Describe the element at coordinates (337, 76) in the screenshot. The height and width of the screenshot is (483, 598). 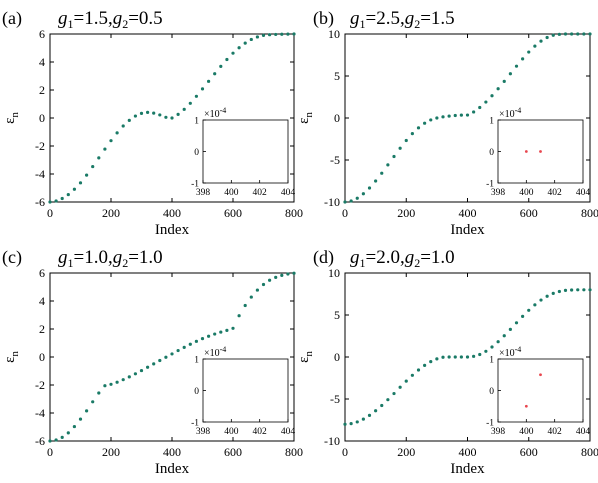
I see `y-tick-label: 5` at that location.